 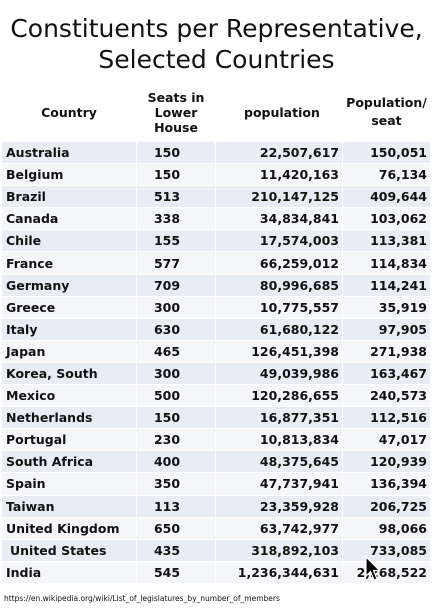 I want to click on table-row: Spain 350 47,737,941 136,394, so click(x=216, y=484).